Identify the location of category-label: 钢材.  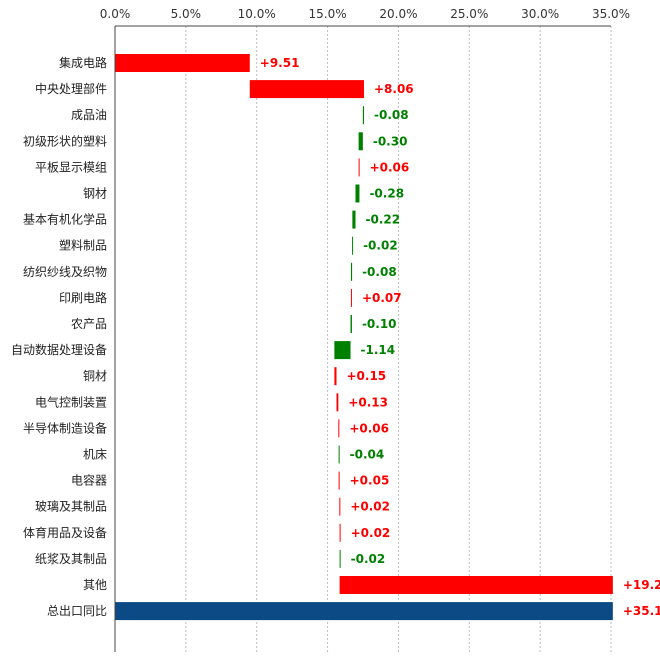
(95, 194).